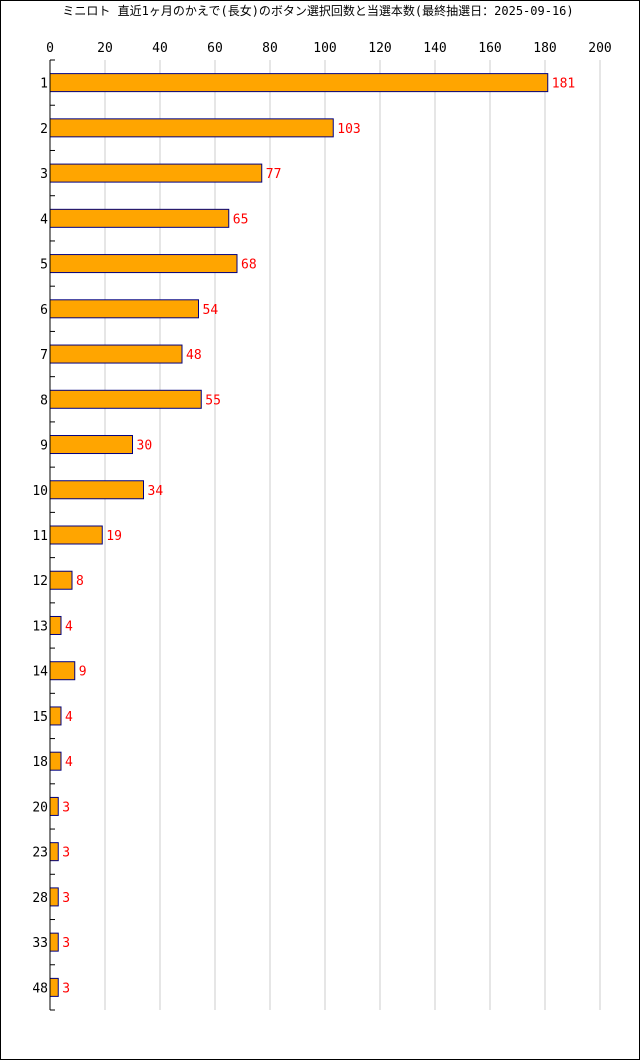 The width and height of the screenshot is (640, 1060). I want to click on category-label: 12, so click(40, 581).